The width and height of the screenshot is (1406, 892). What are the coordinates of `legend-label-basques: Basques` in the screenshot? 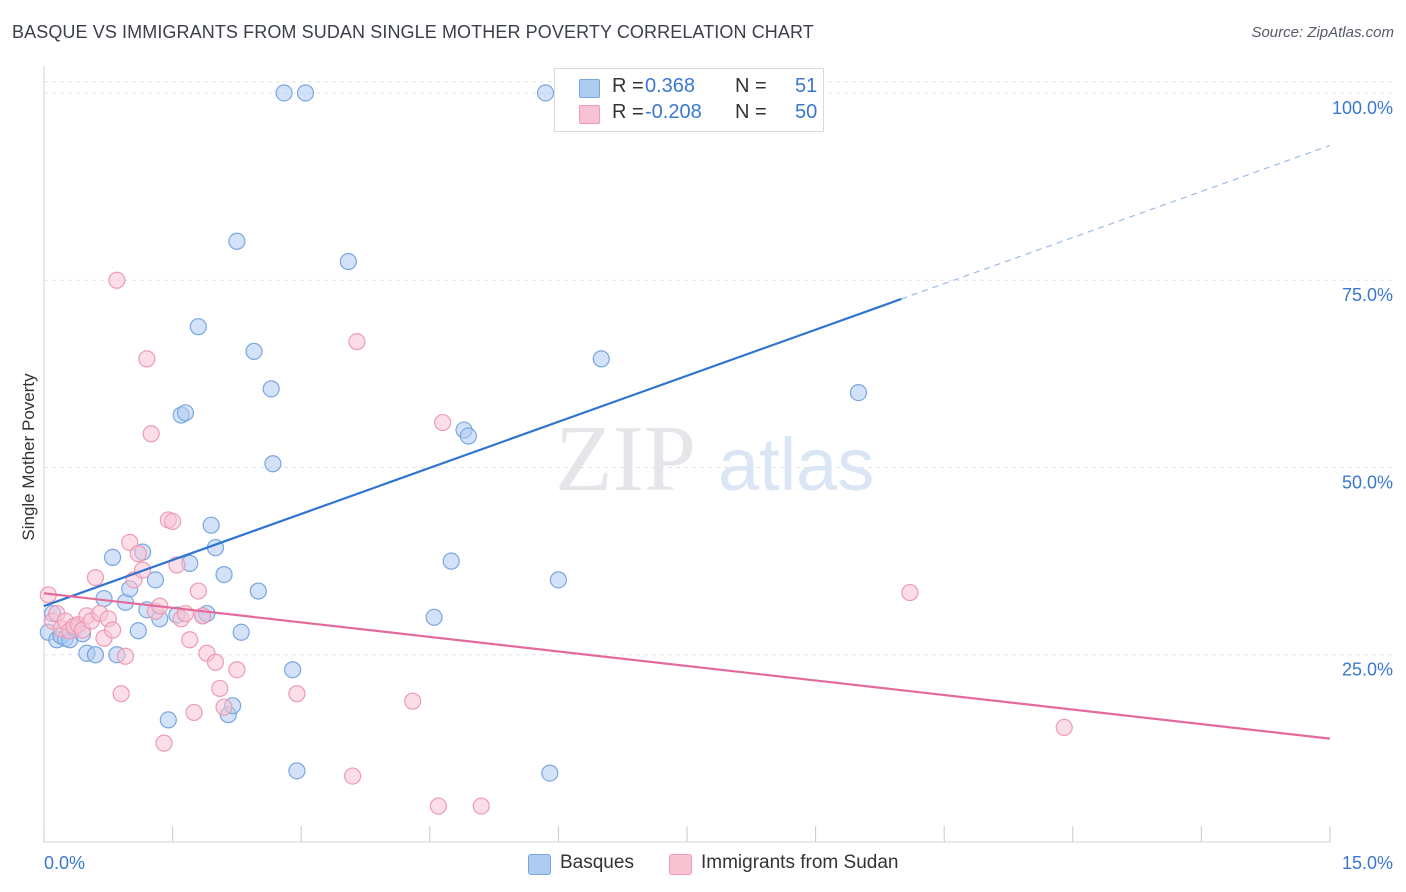 It's located at (597, 862).